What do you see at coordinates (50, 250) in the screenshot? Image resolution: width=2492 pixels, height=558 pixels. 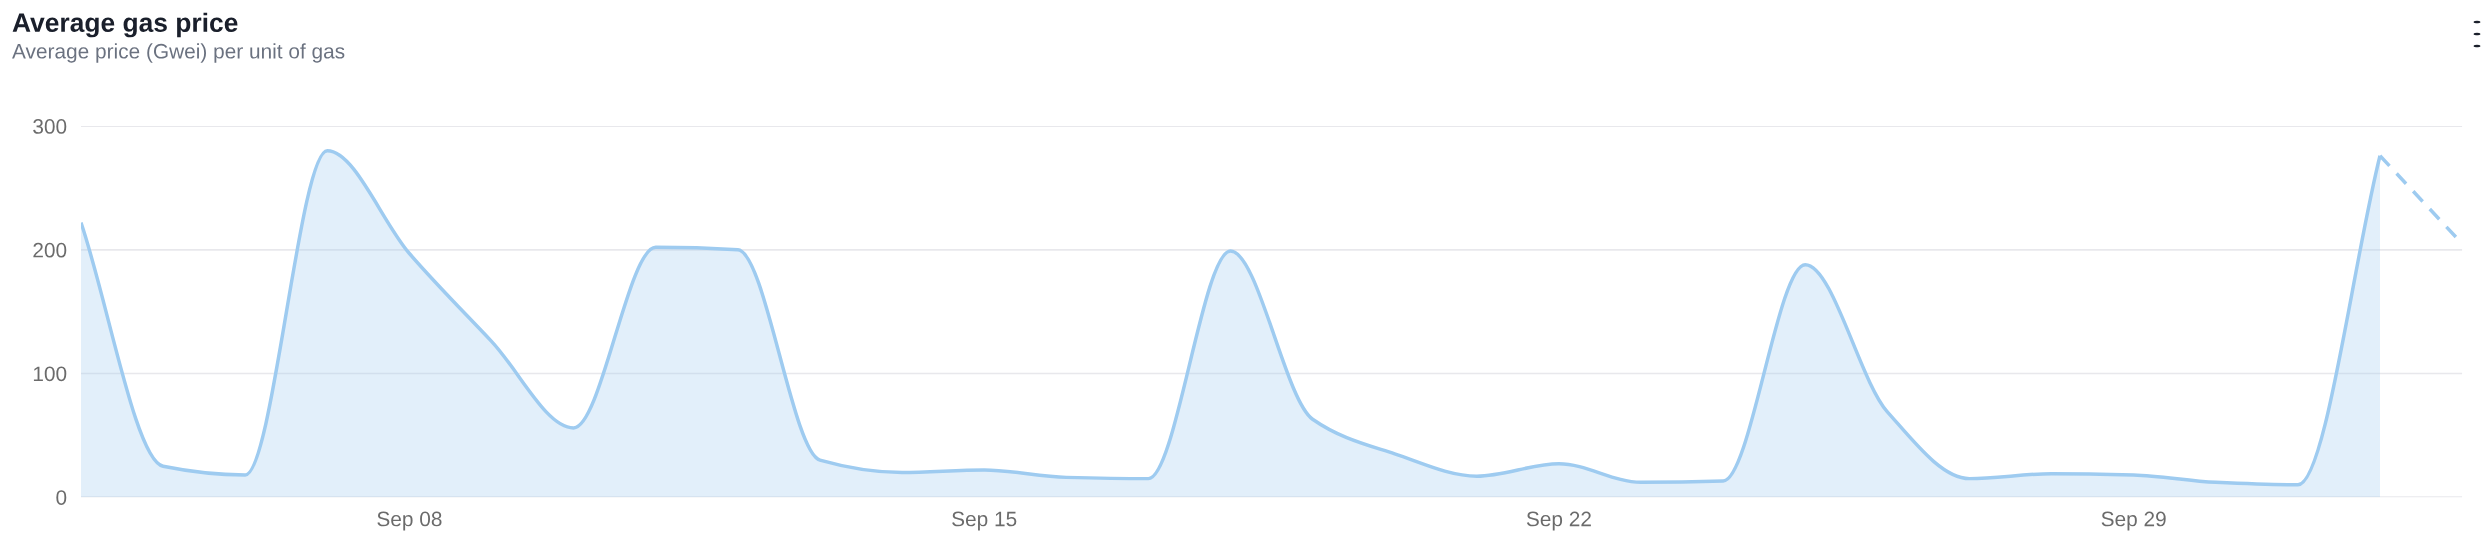 I see `y-tick-label: 200` at bounding box center [50, 250].